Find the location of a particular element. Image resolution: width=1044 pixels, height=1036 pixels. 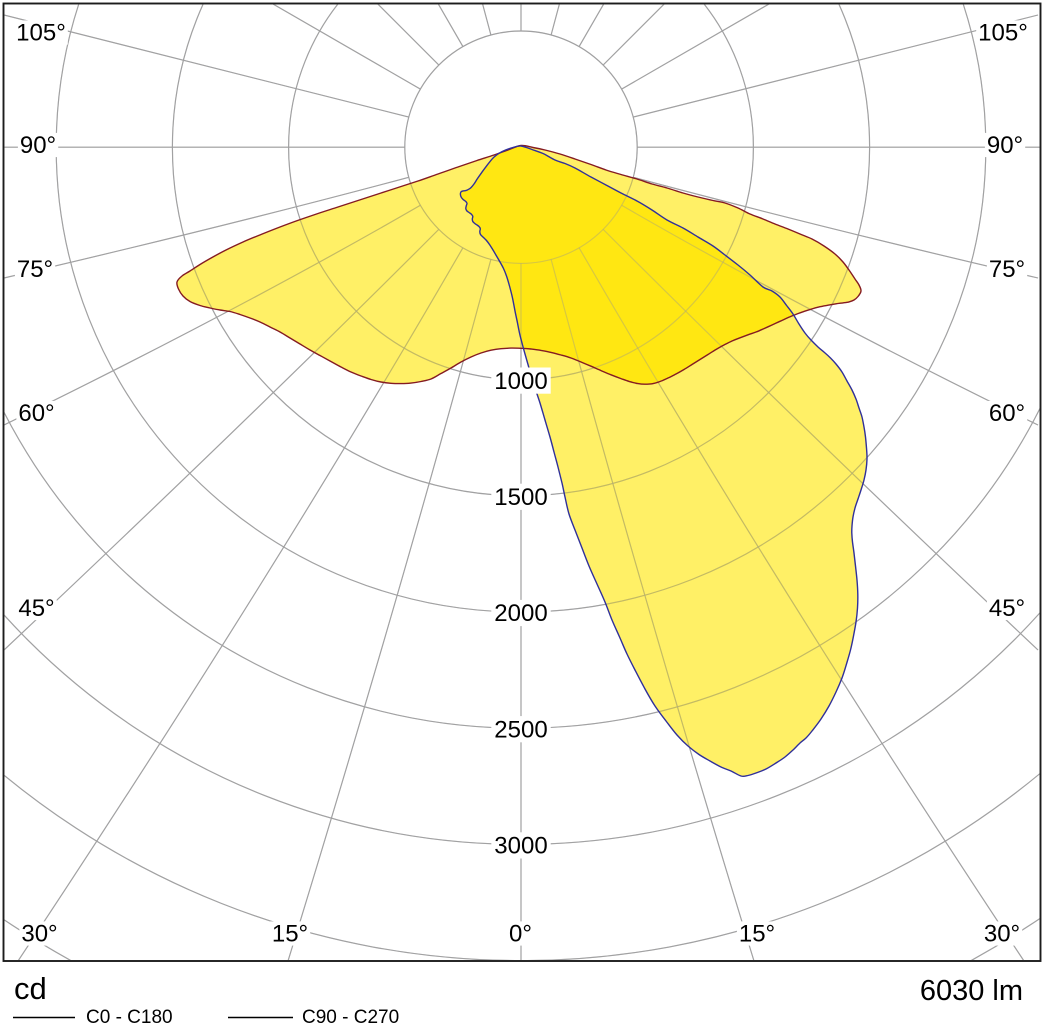

svg-text: 6030 lm is located at coordinates (971, 991).